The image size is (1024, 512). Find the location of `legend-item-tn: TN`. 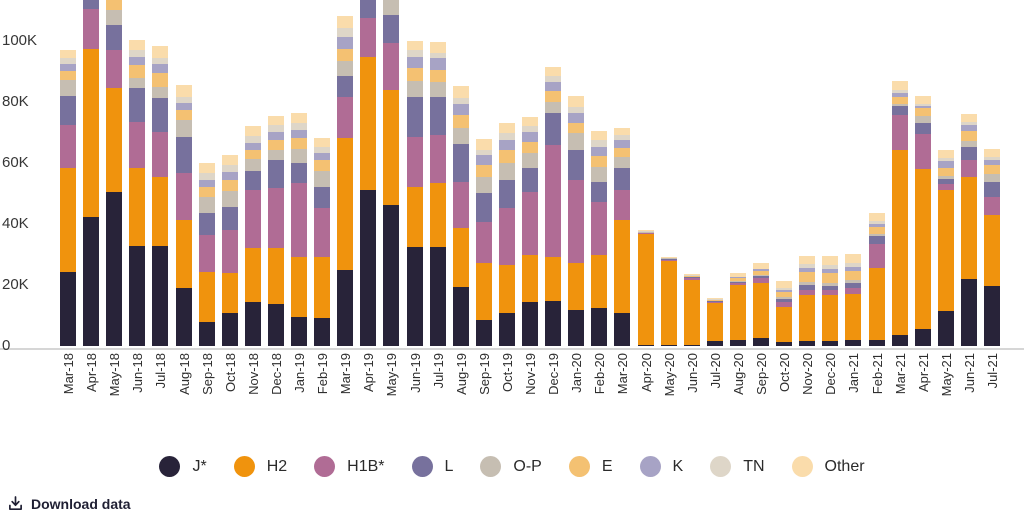

legend-item-tn: TN is located at coordinates (737, 466).